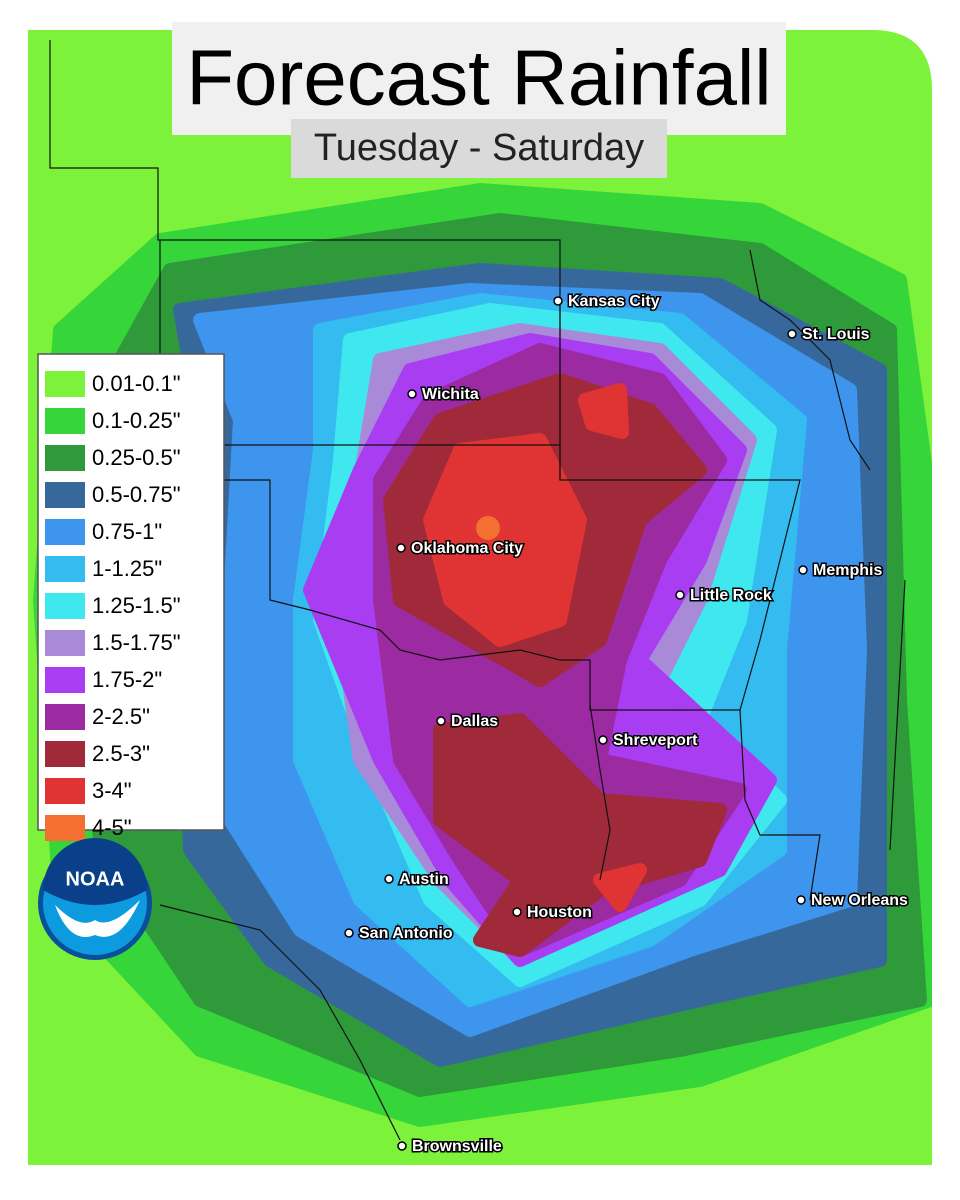 The width and height of the screenshot is (960, 1200). Describe the element at coordinates (136, 494) in the screenshot. I see `legend-label: 0.5-0.75"` at that location.